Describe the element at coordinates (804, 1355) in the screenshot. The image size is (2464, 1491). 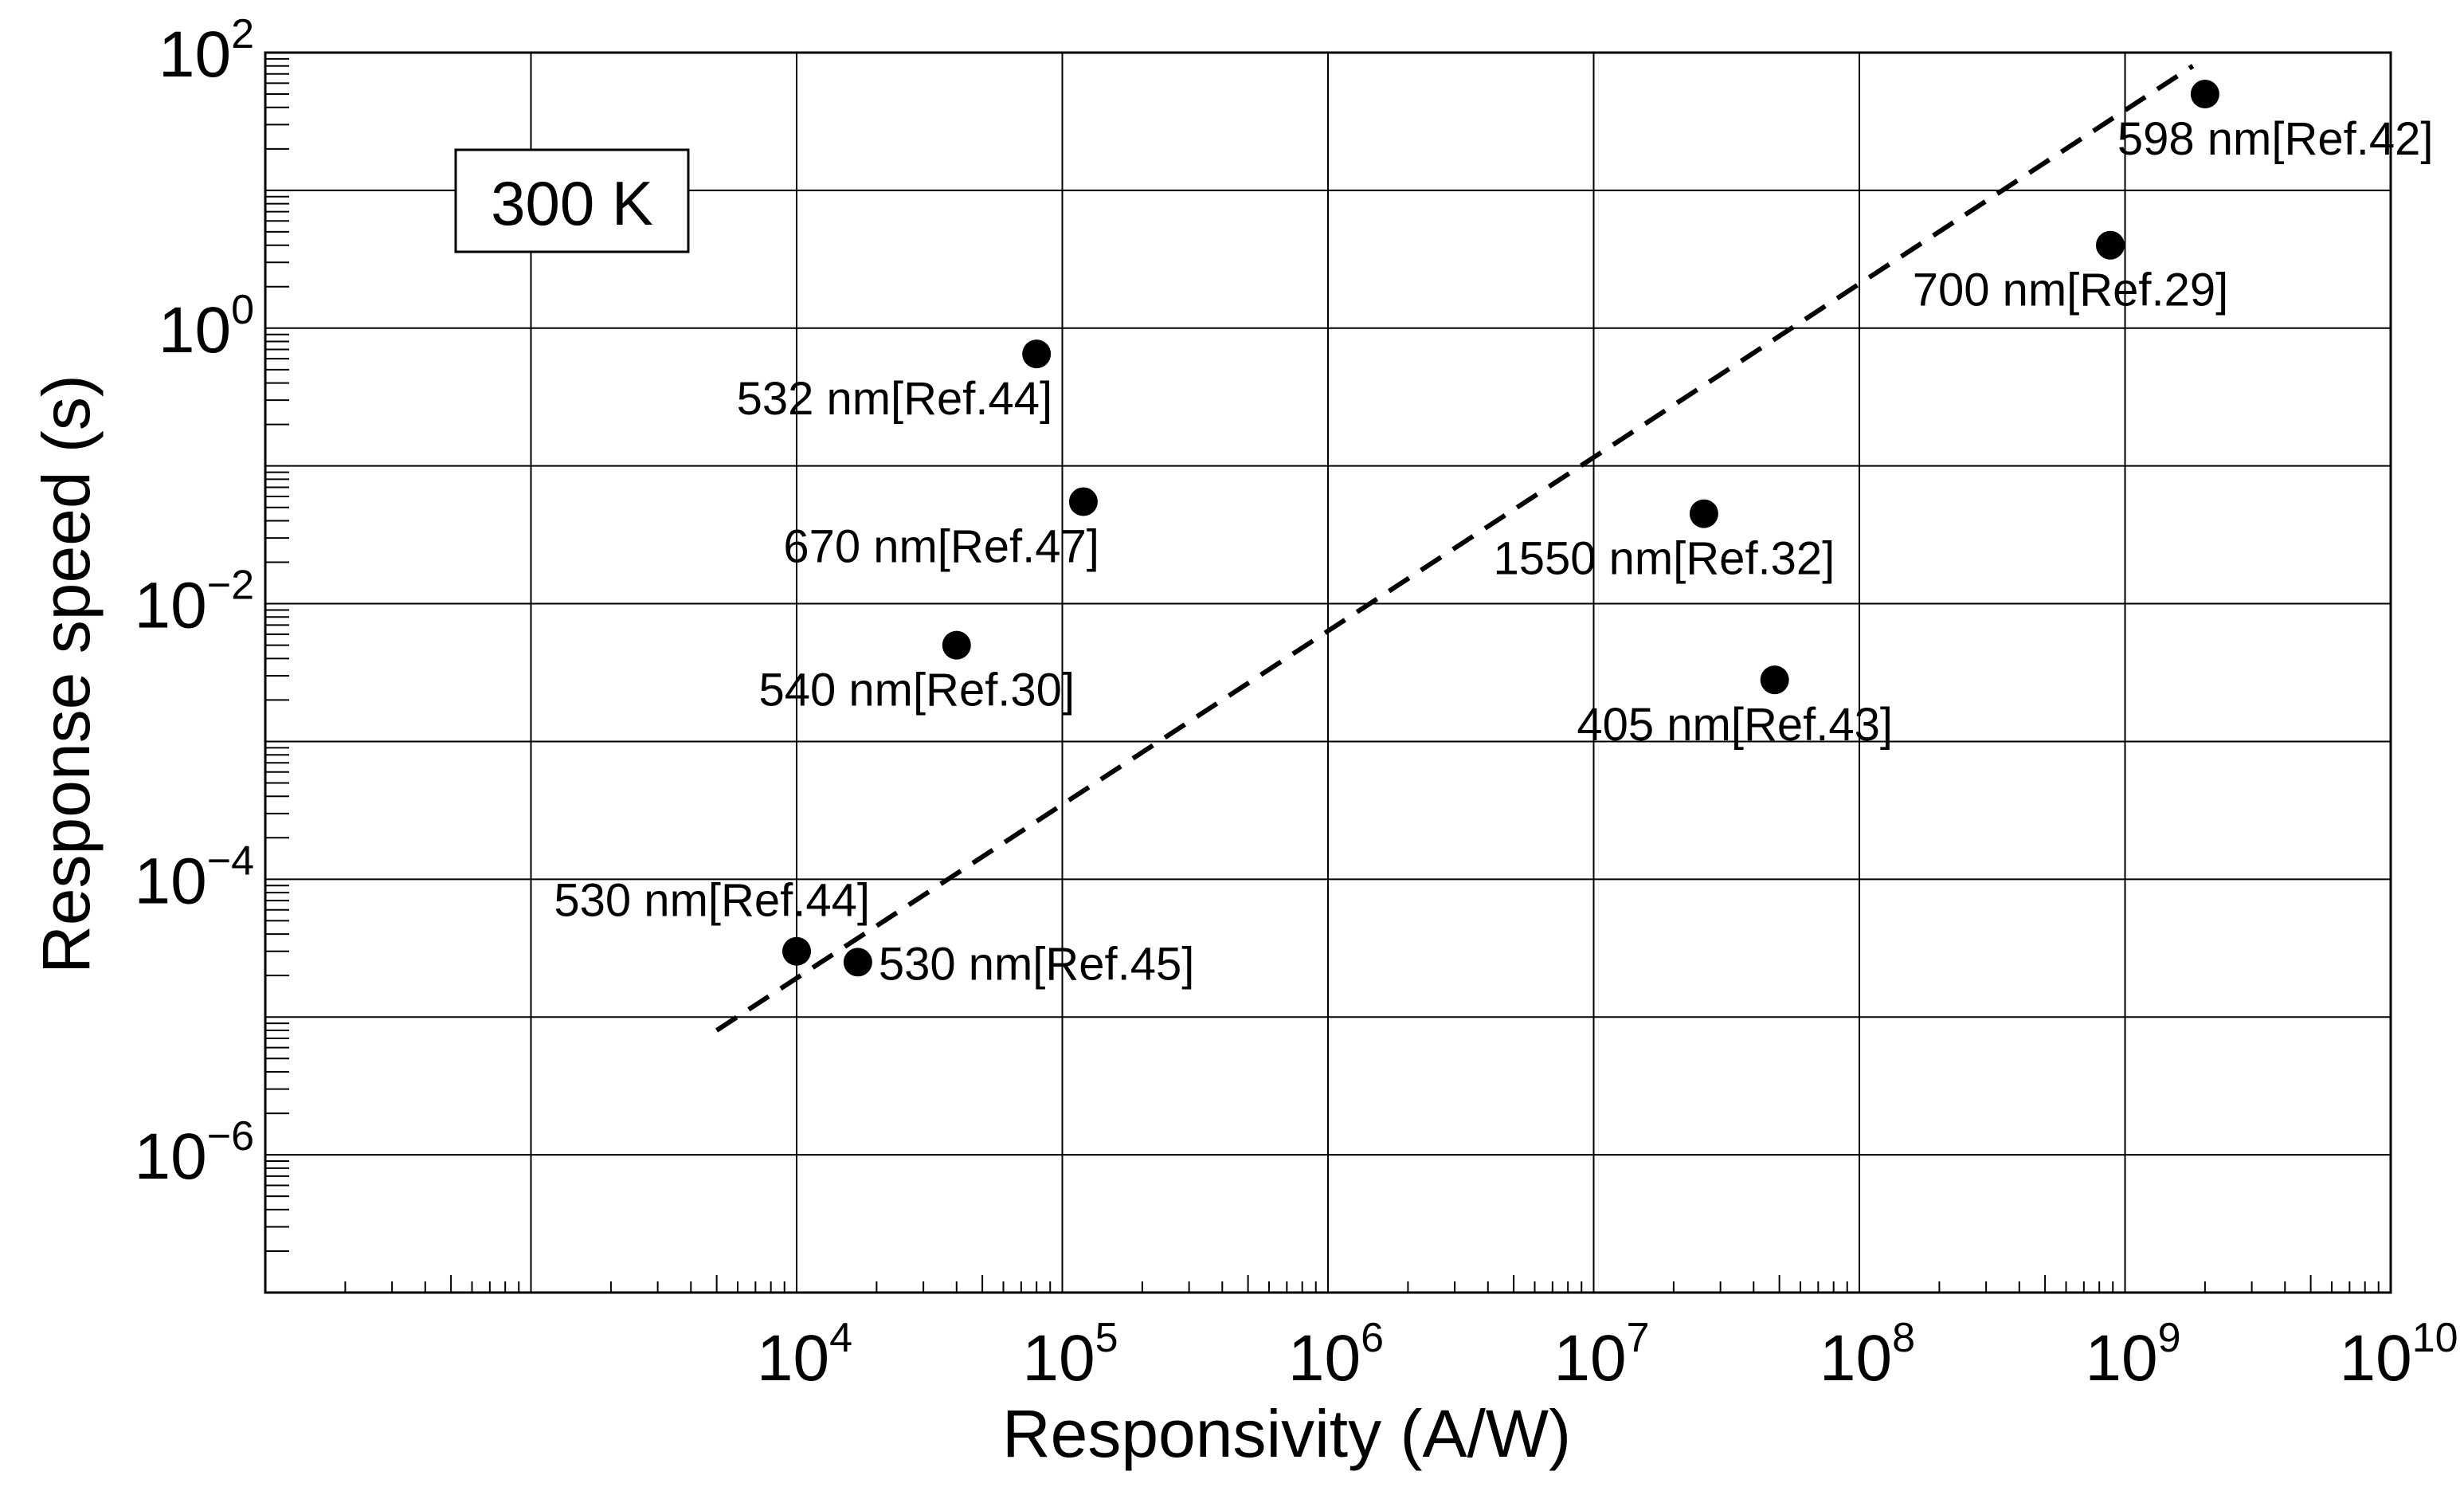
I see `x-tick-label: 10⁴` at that location.